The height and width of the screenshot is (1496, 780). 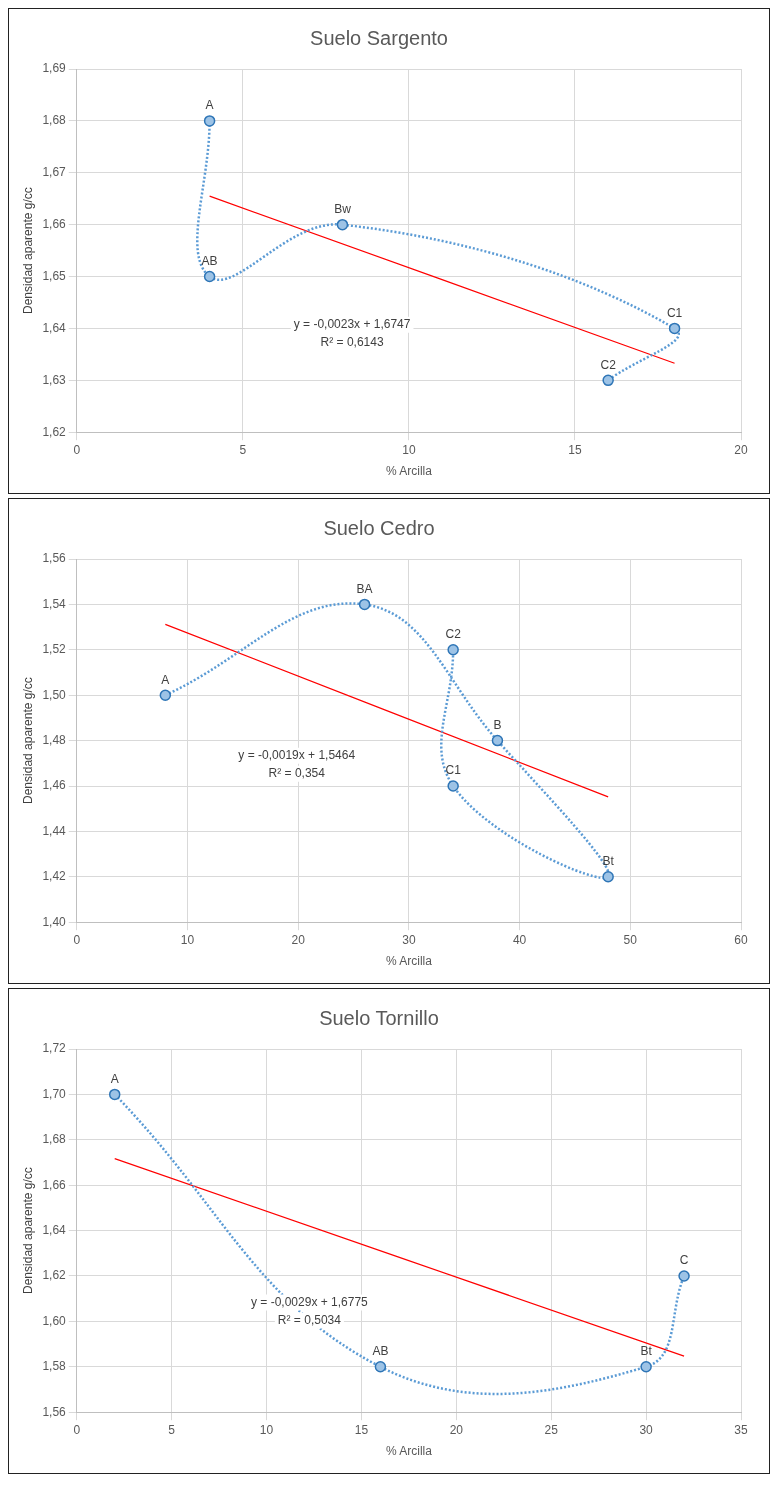 I want to click on annotation: R² = 0,5034, so click(x=309, y=1319).